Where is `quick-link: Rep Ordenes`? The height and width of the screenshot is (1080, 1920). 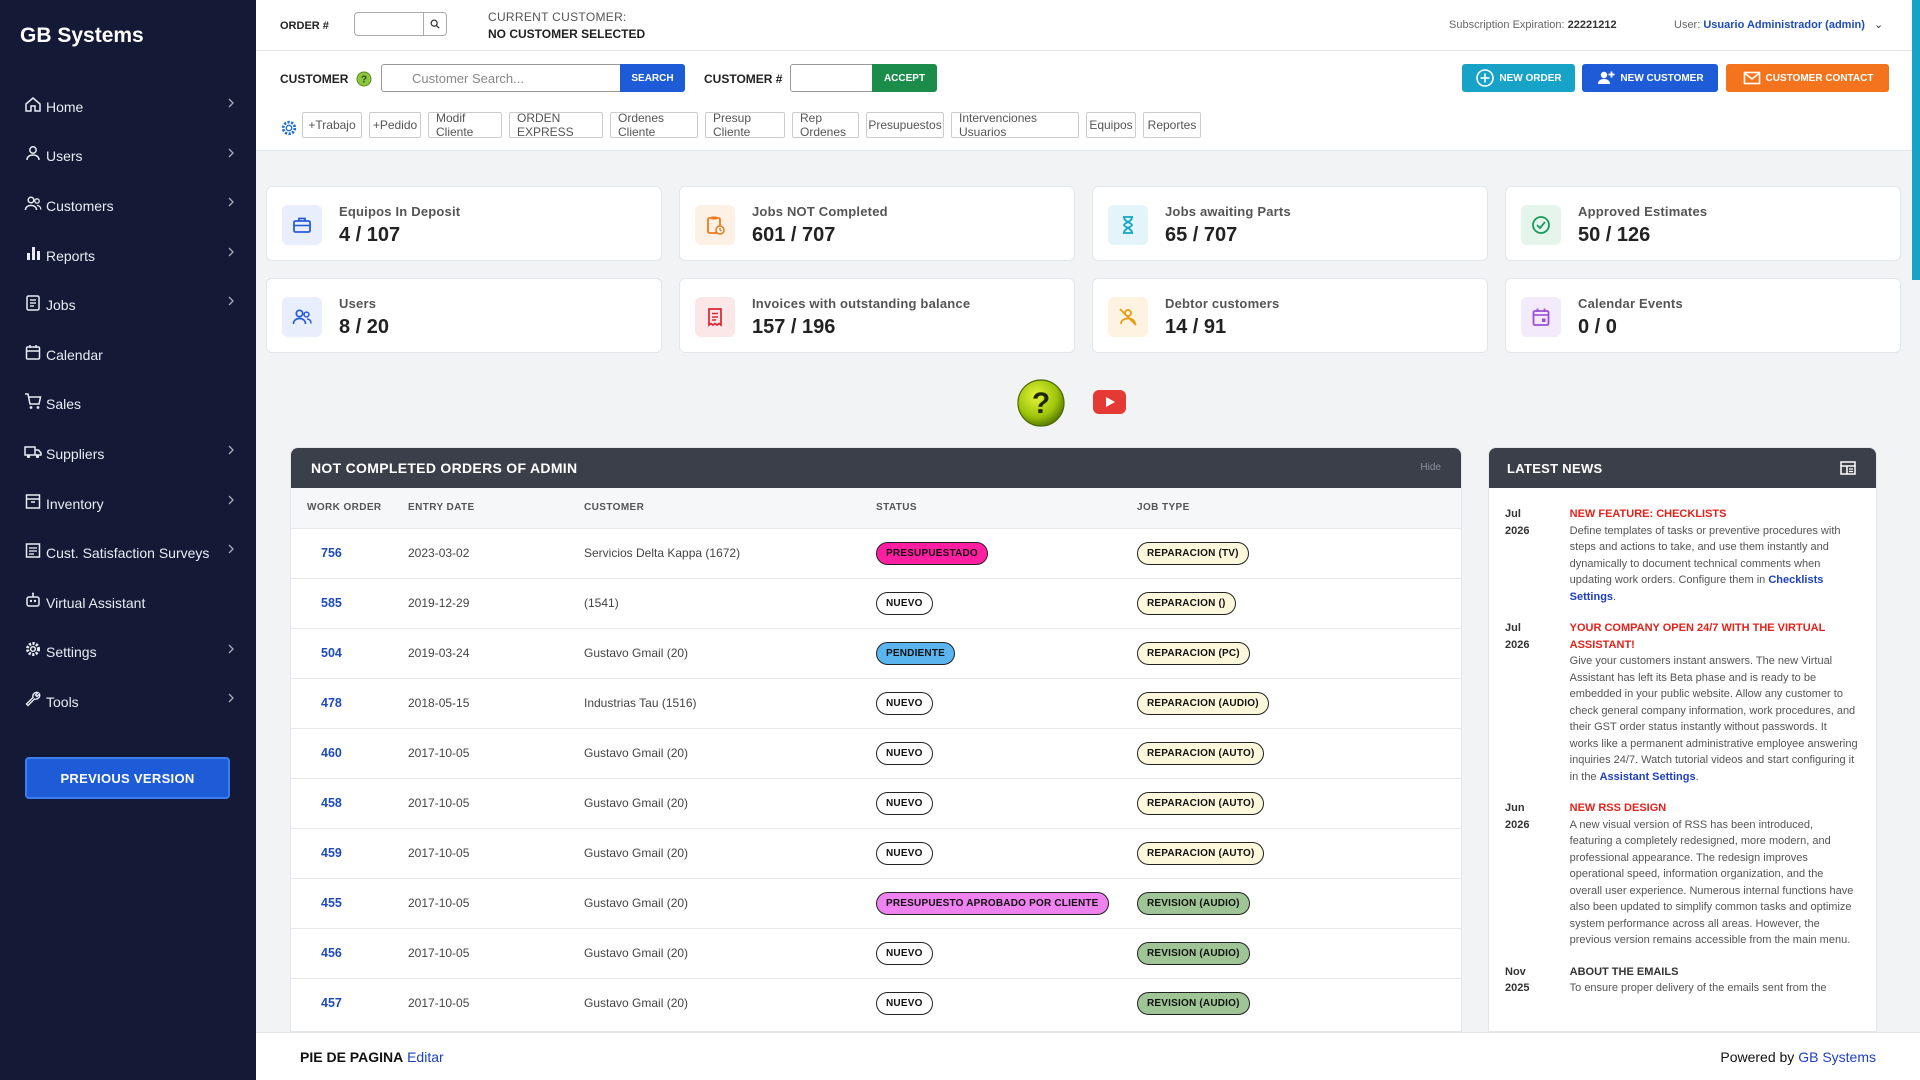 quick-link: Rep Ordenes is located at coordinates (825, 125).